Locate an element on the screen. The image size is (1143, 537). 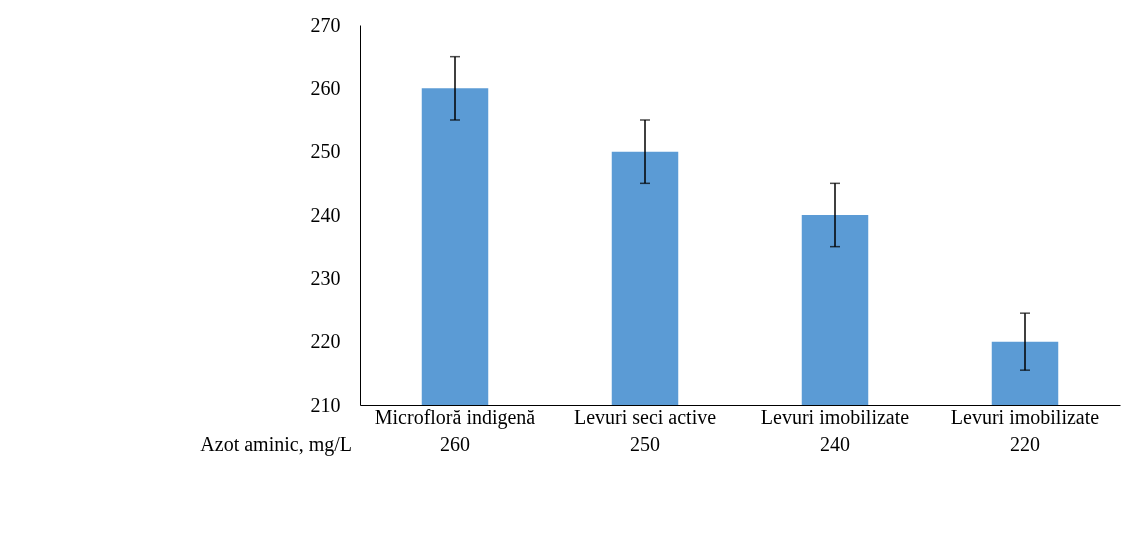
data-label: 260 is located at coordinates (455, 444).